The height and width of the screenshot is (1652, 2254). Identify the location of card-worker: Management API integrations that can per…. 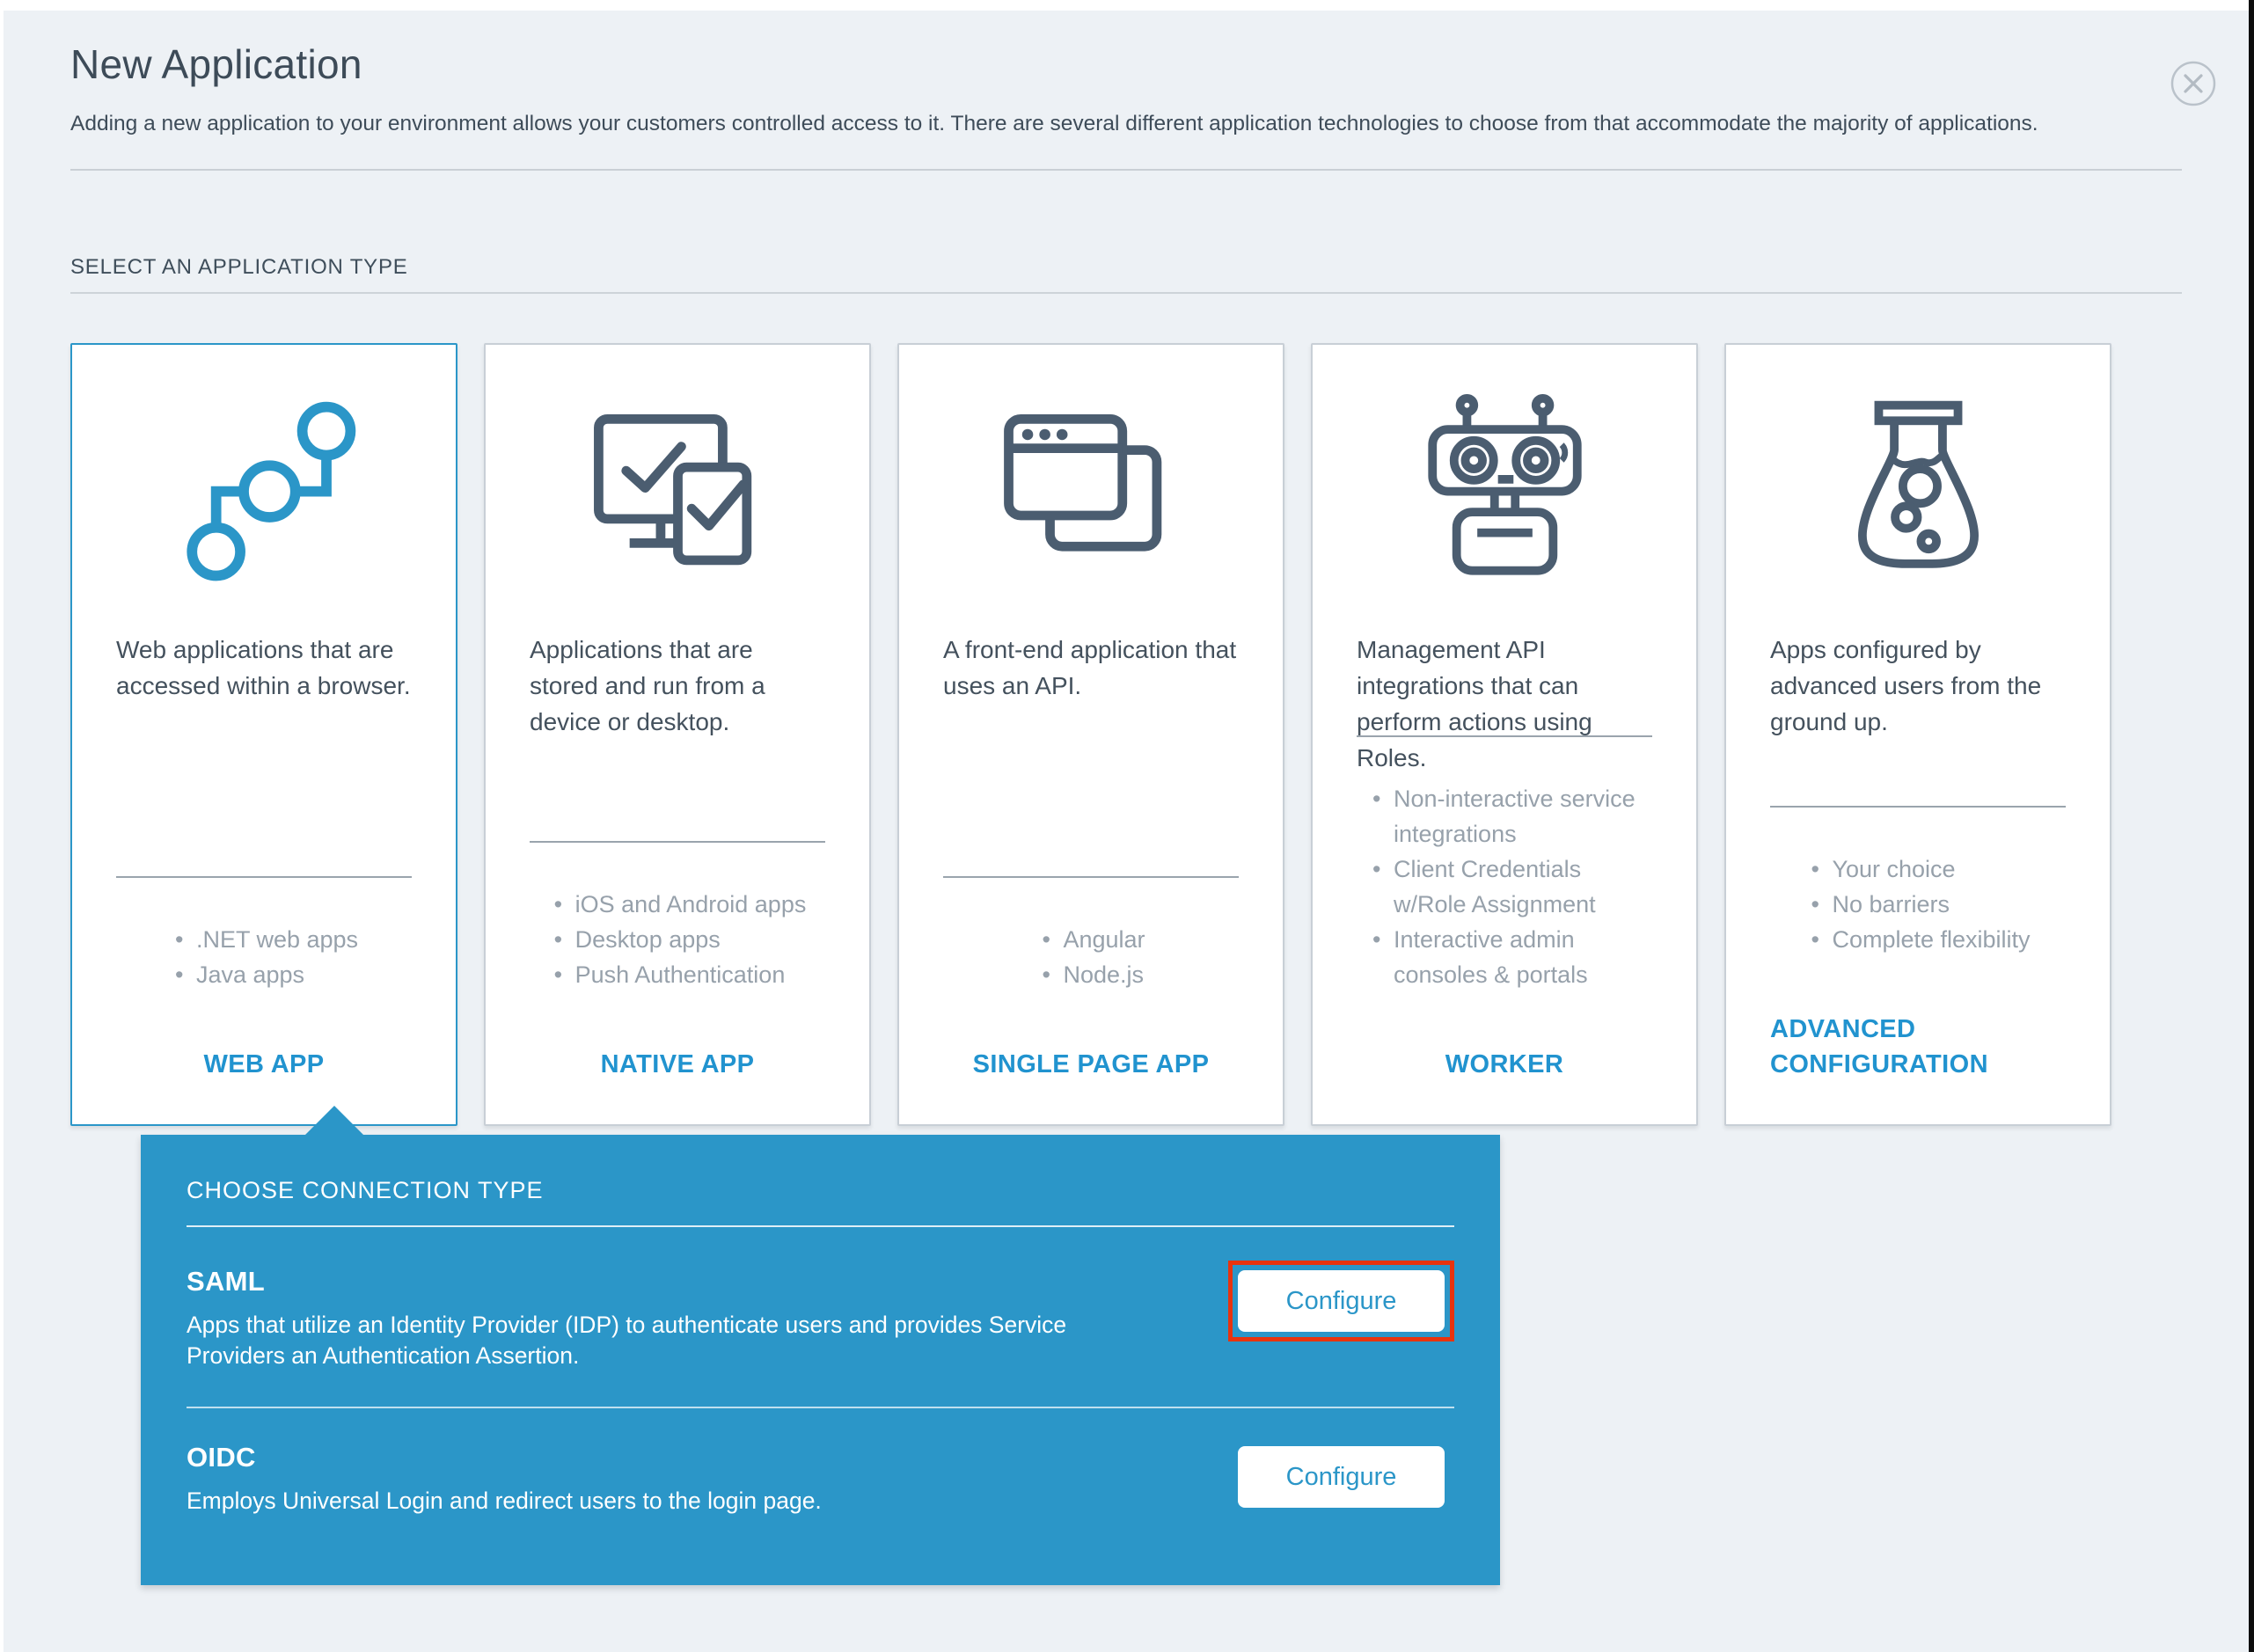
(1504, 734).